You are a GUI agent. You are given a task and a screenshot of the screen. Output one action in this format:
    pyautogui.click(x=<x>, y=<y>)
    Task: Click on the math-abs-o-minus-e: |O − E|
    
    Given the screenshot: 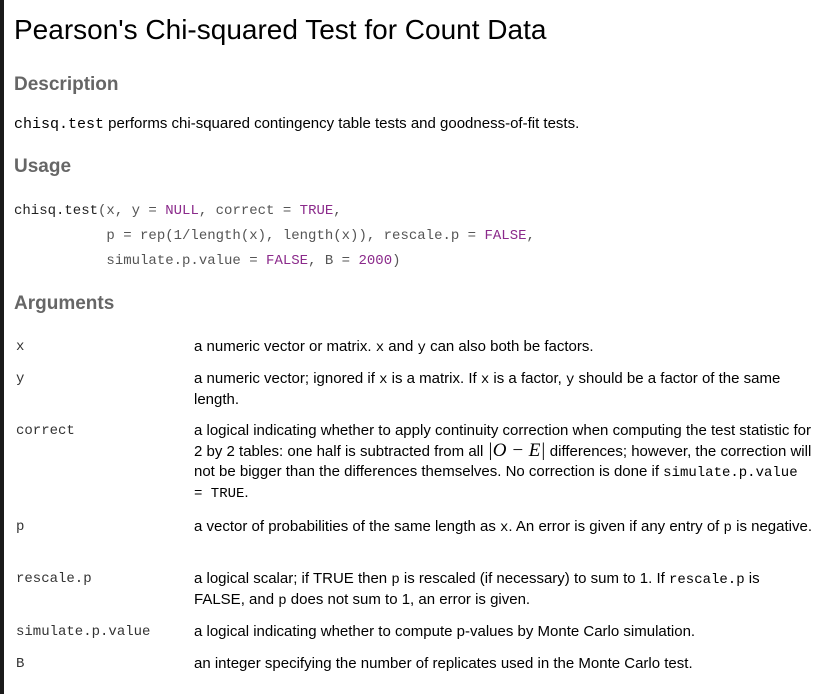 What is the action you would take?
    pyautogui.click(x=516, y=450)
    